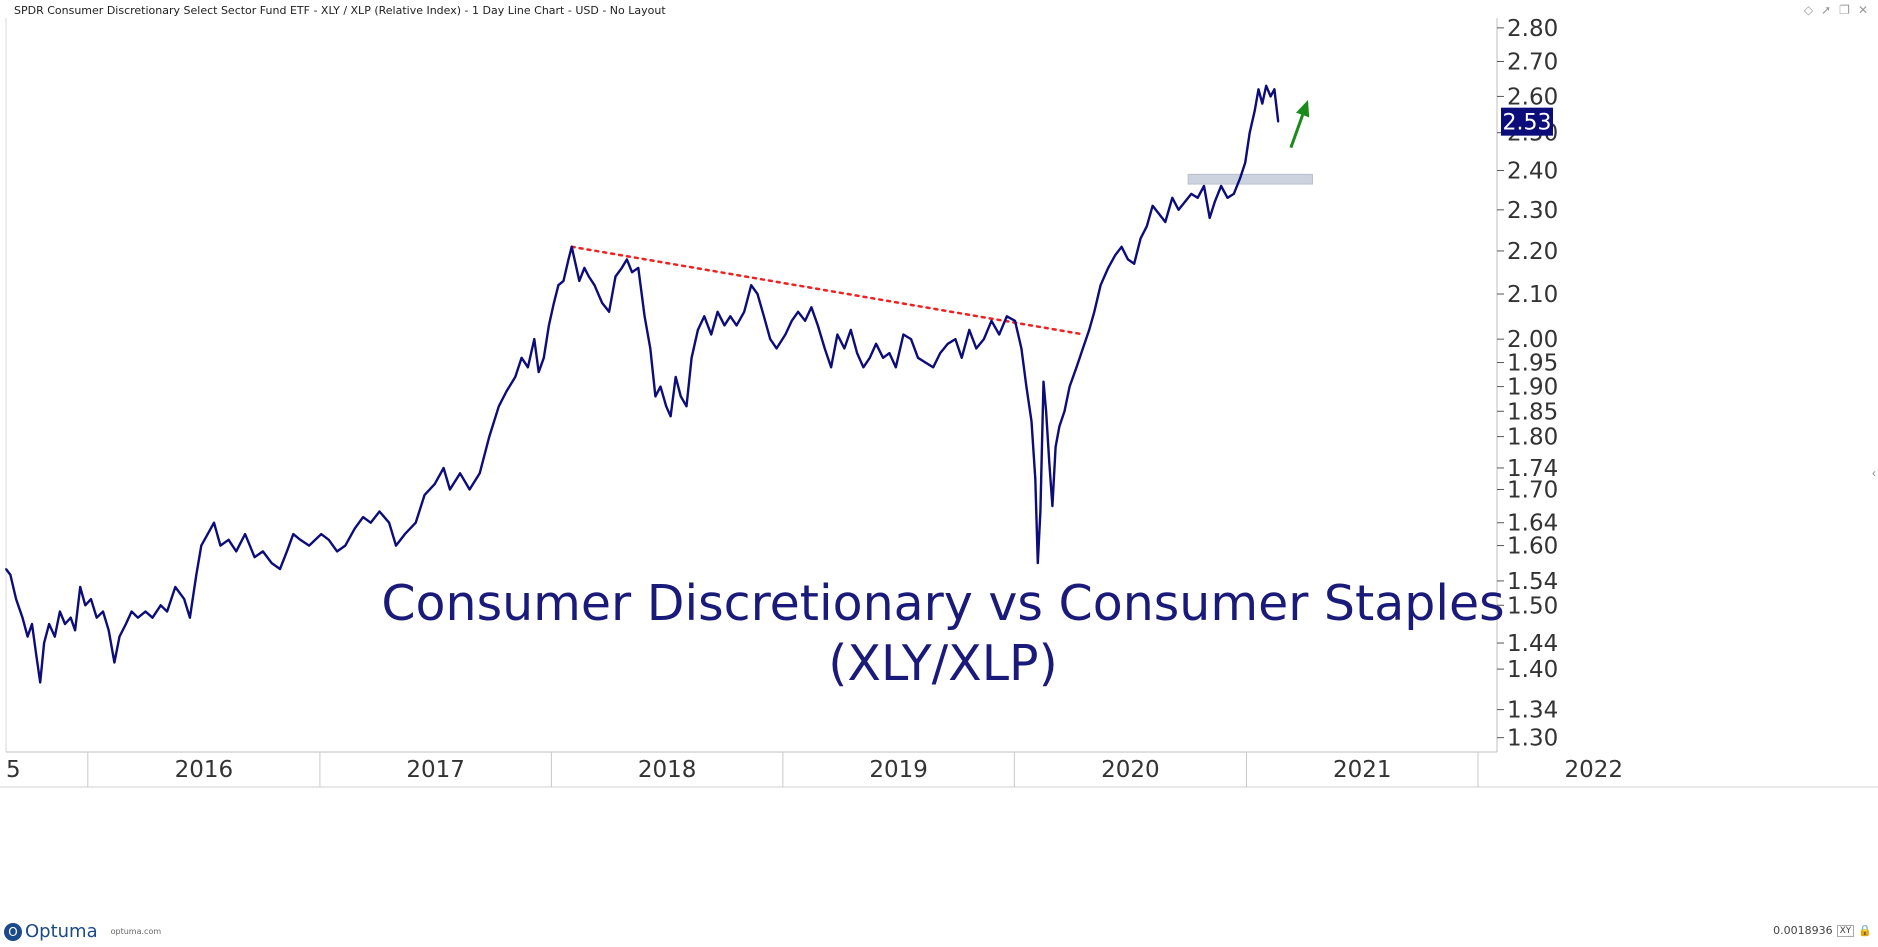 Image resolution: width=1878 pixels, height=947 pixels. I want to click on footer-logo: O Optuma optuma.com, so click(82, 931).